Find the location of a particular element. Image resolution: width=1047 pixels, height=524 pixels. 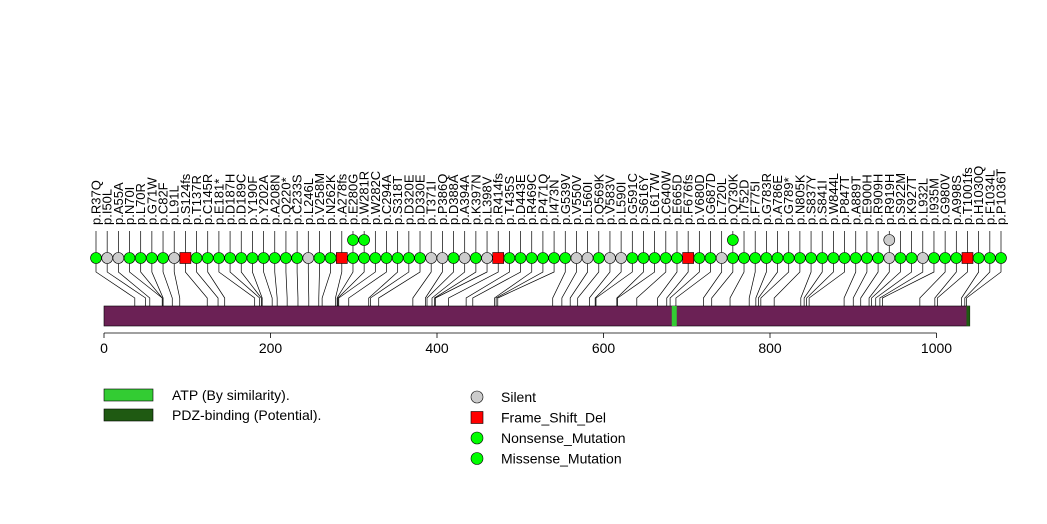

connector-p-l617w is located at coordinates (636, 268).